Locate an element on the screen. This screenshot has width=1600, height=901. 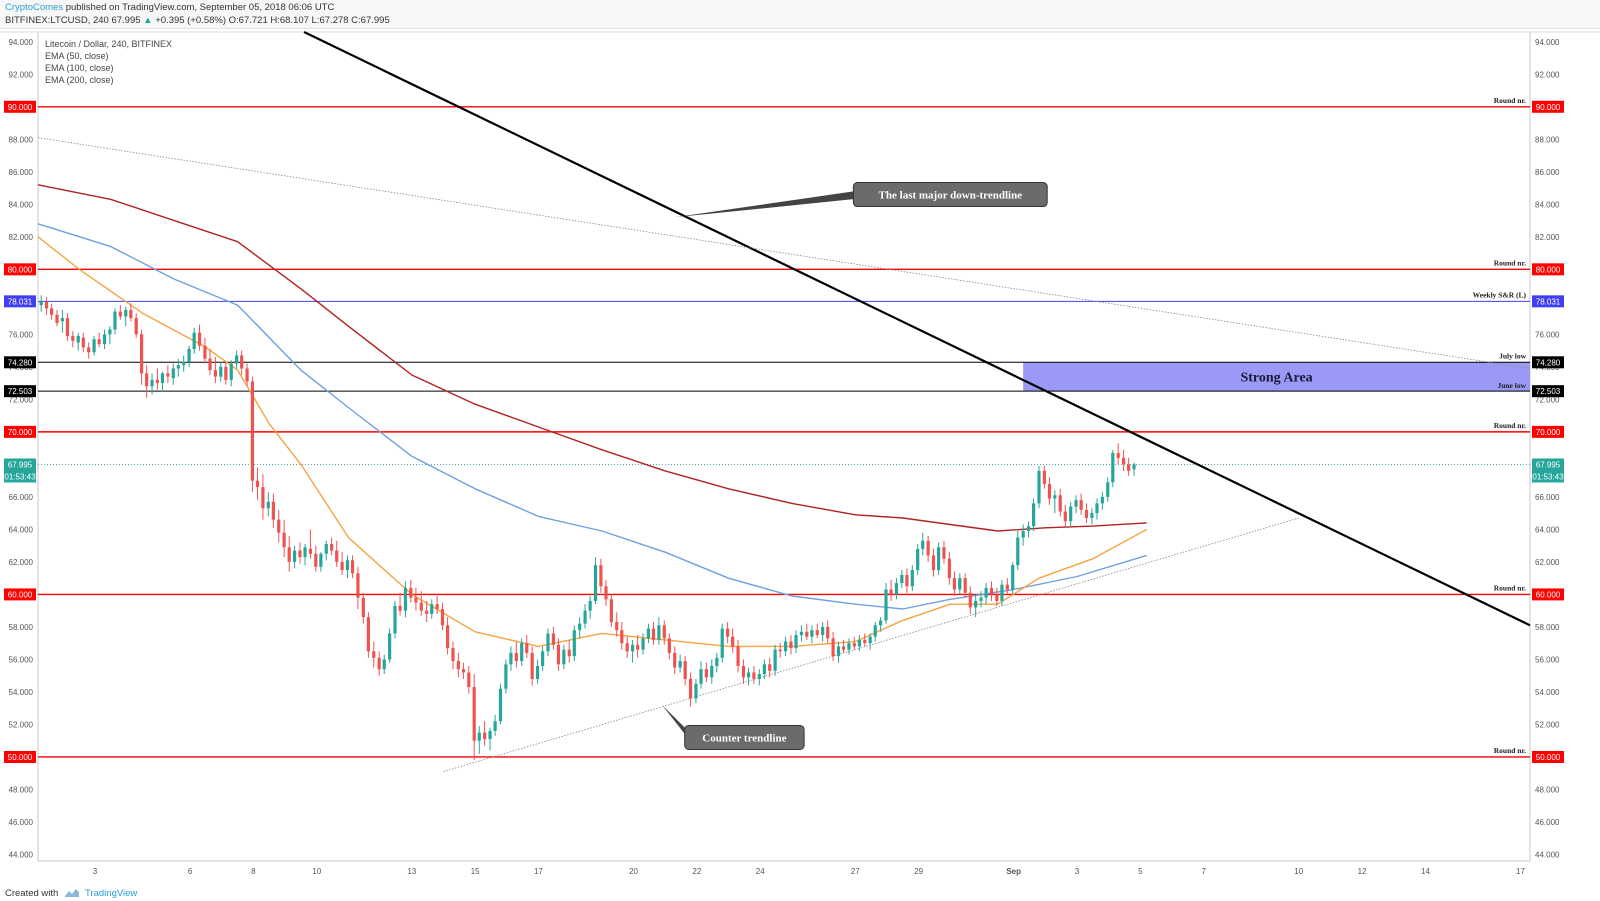
last-price: 67.995 is located at coordinates (126, 20).